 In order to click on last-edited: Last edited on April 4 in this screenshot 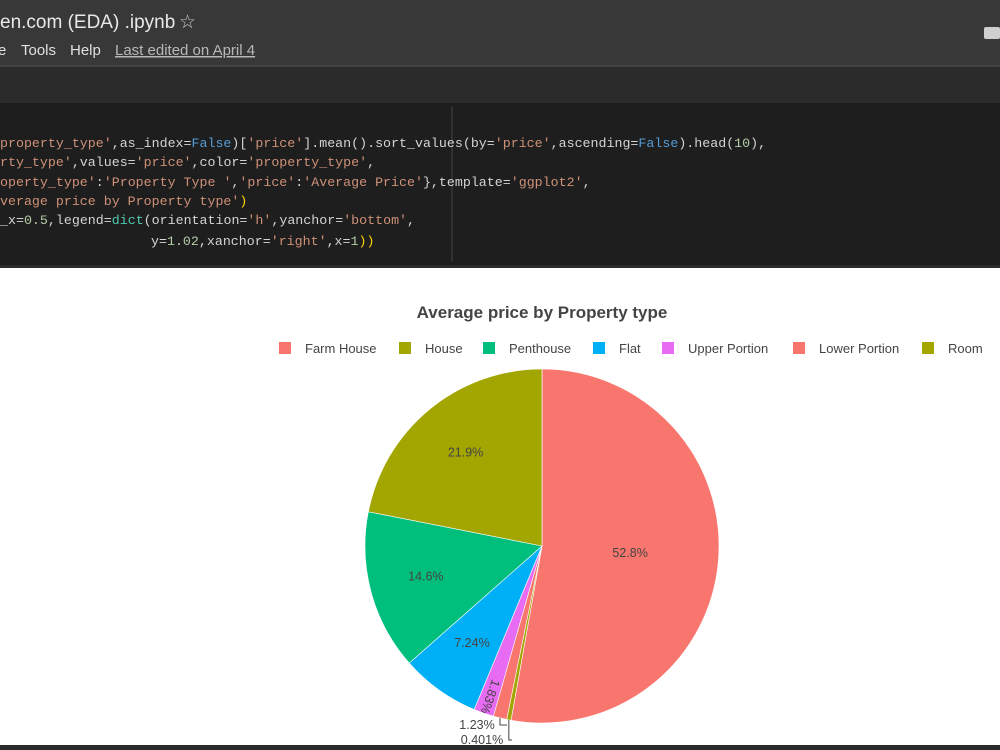, I will do `click(185, 50)`.